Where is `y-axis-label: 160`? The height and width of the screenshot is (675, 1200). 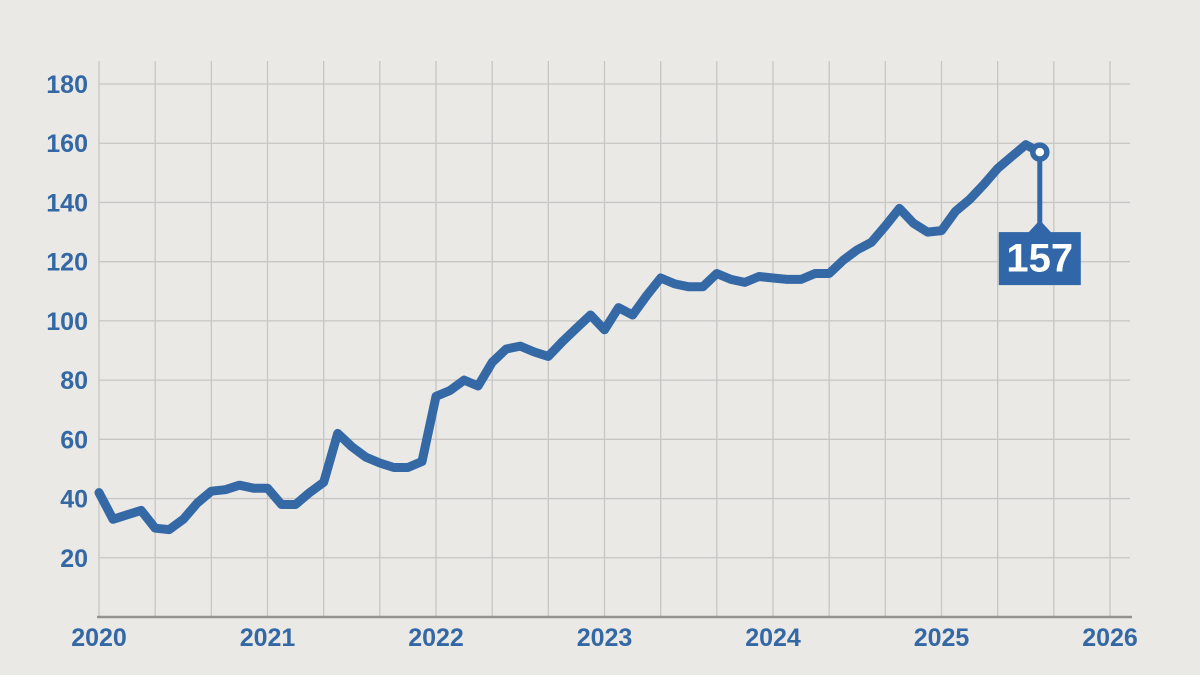
y-axis-label: 160 is located at coordinates (67, 144).